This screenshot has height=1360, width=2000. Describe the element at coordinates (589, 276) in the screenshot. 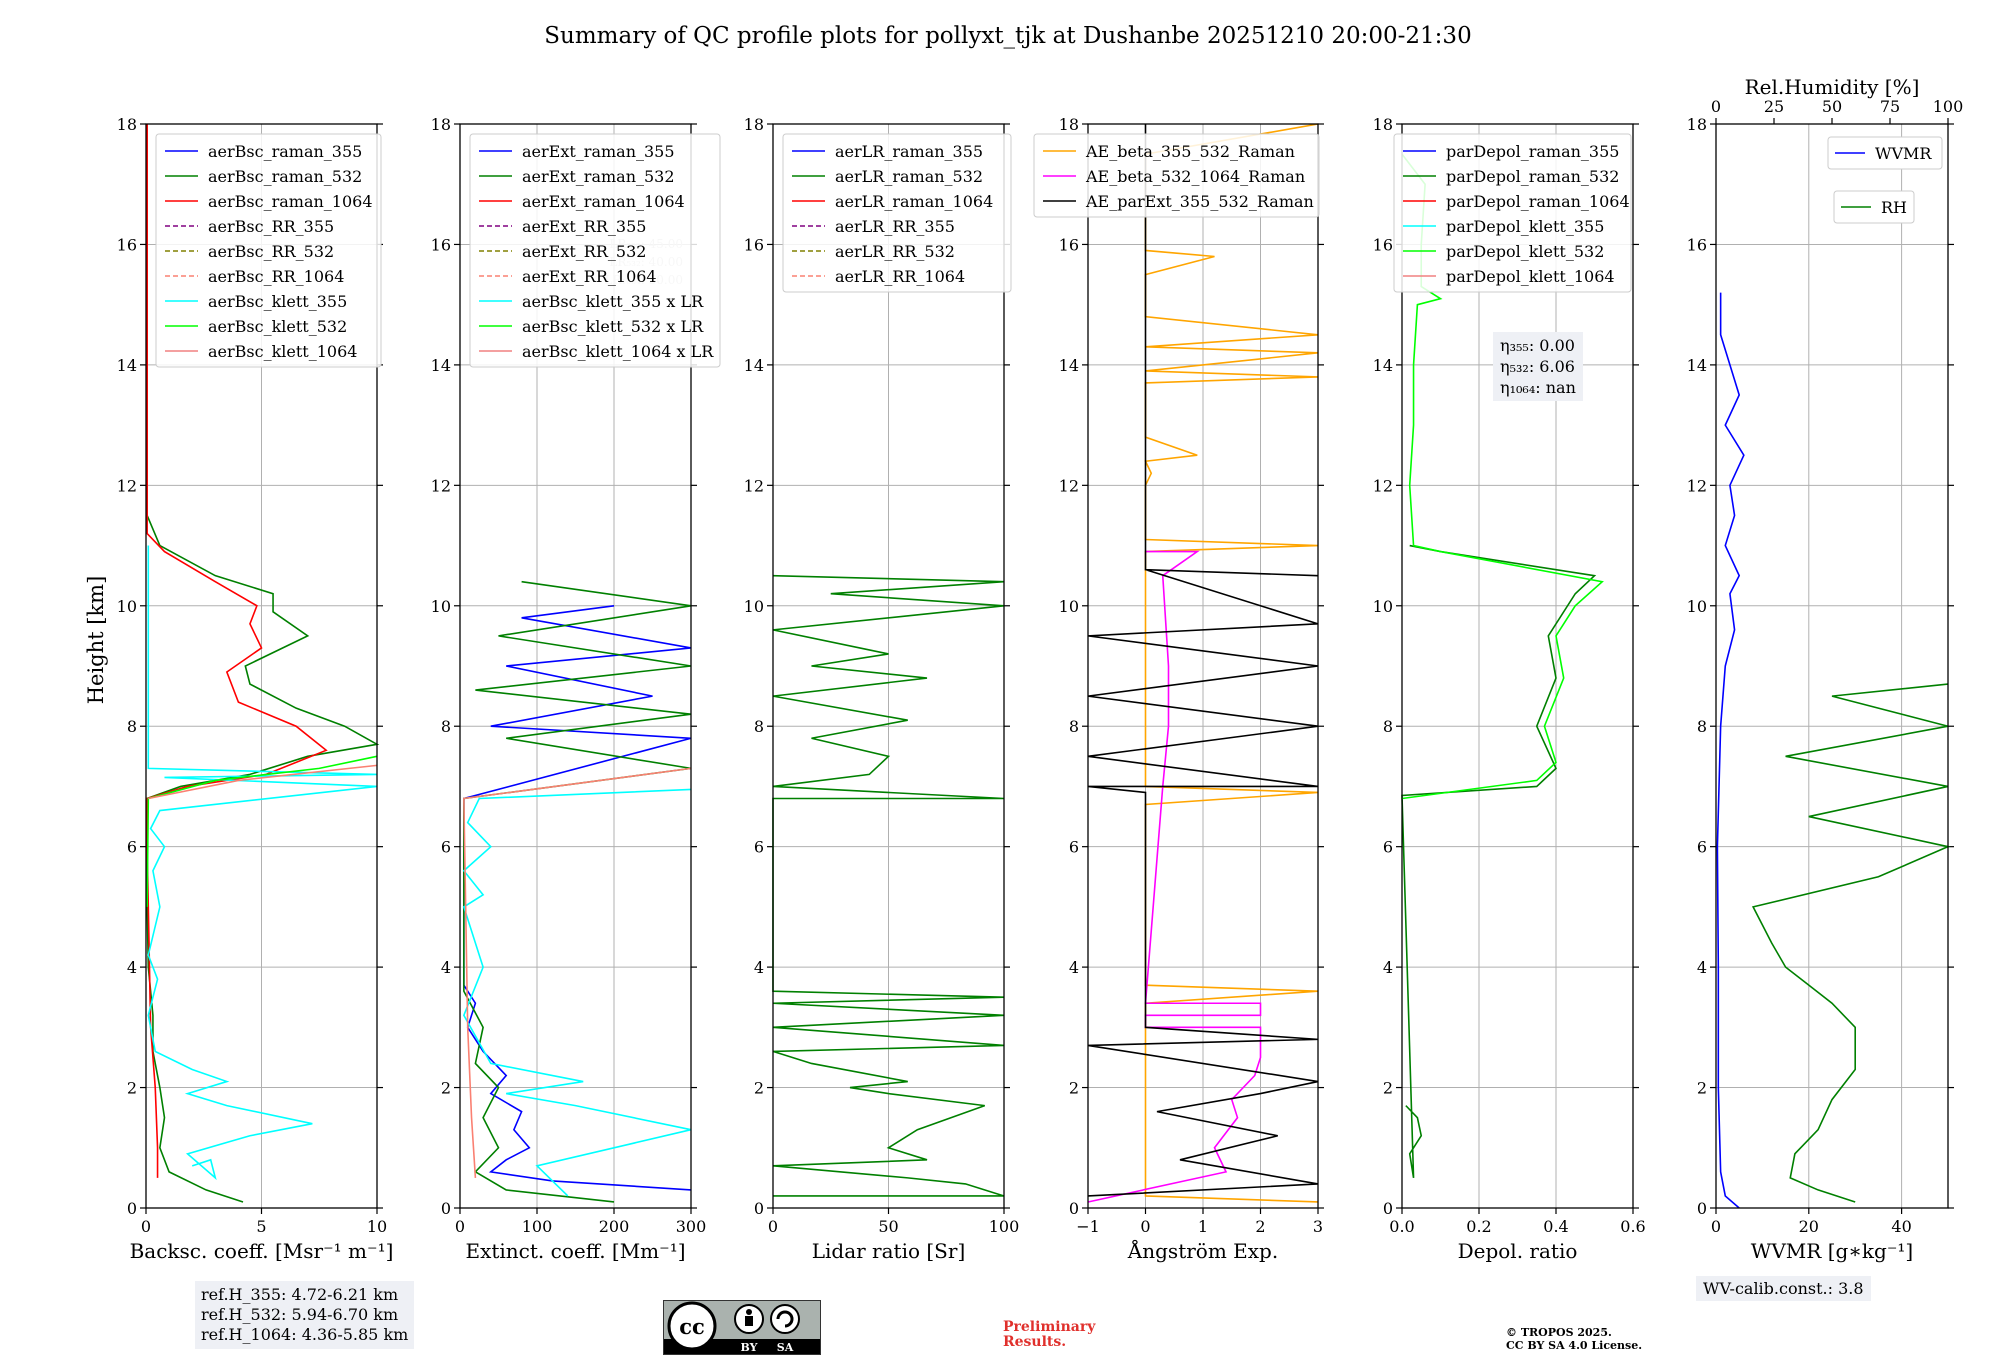

I see `legend-label: aerExt_RR_1064` at that location.